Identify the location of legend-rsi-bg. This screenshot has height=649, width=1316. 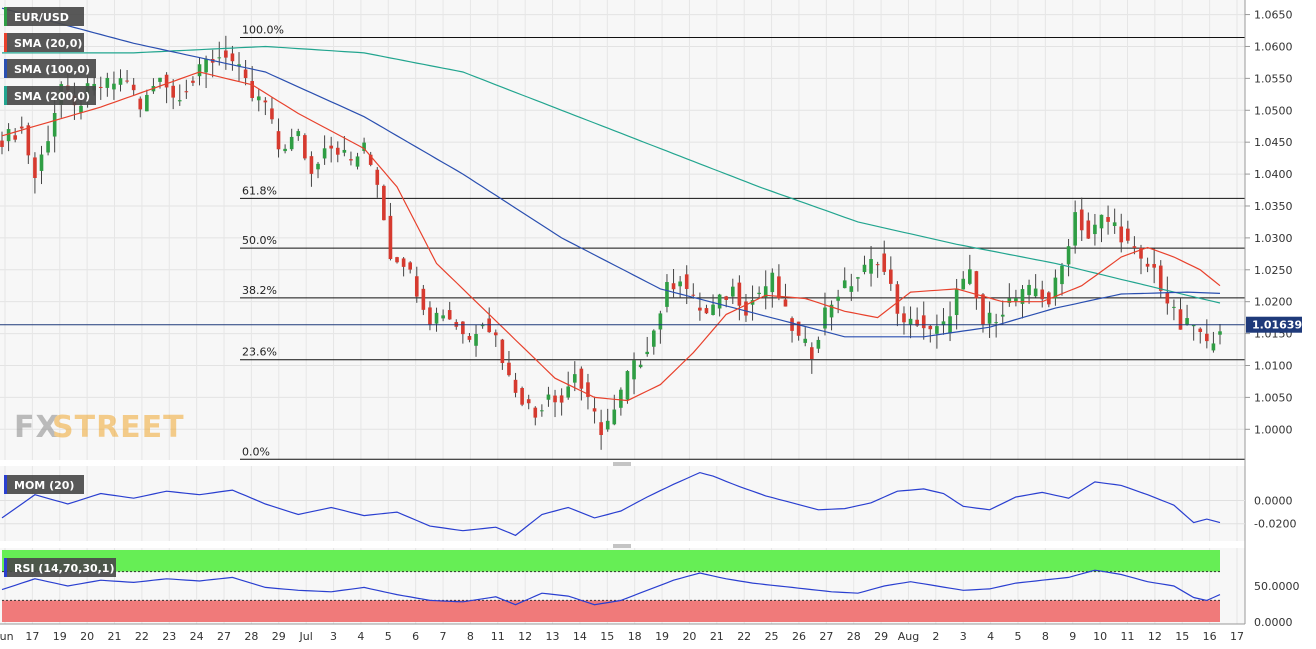
(60, 567).